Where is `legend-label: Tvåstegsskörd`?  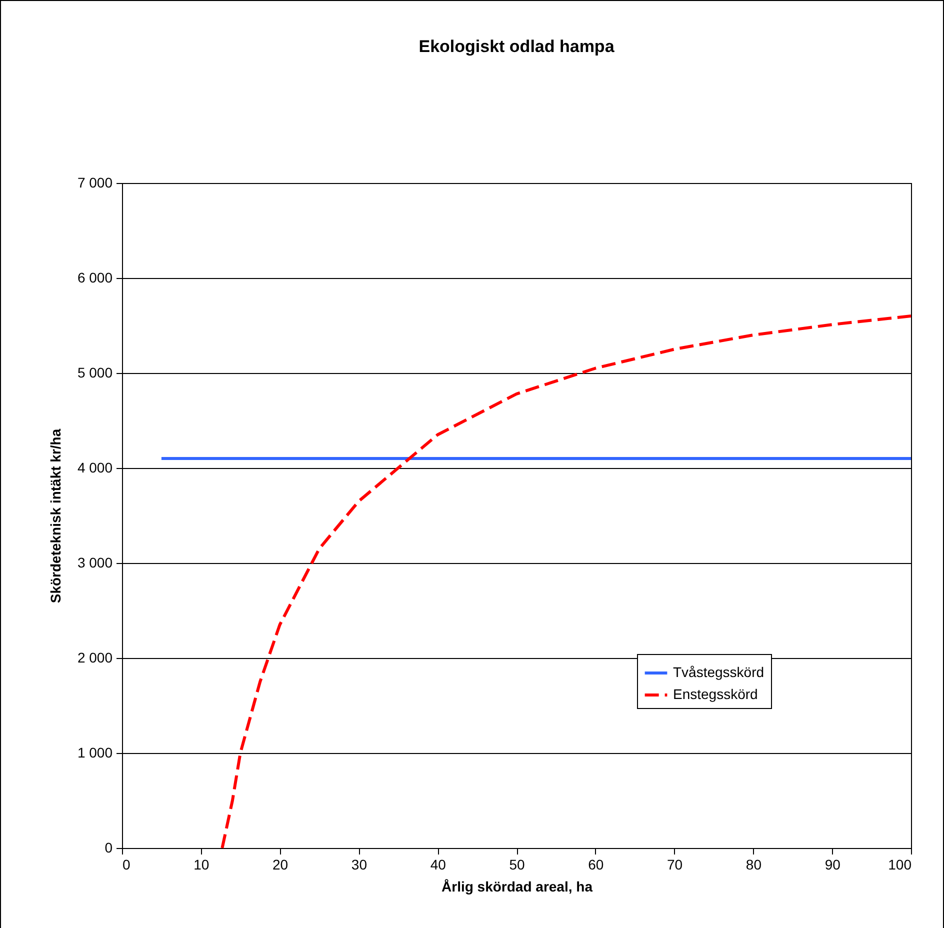 legend-label: Tvåstegsskörd is located at coordinates (718, 672).